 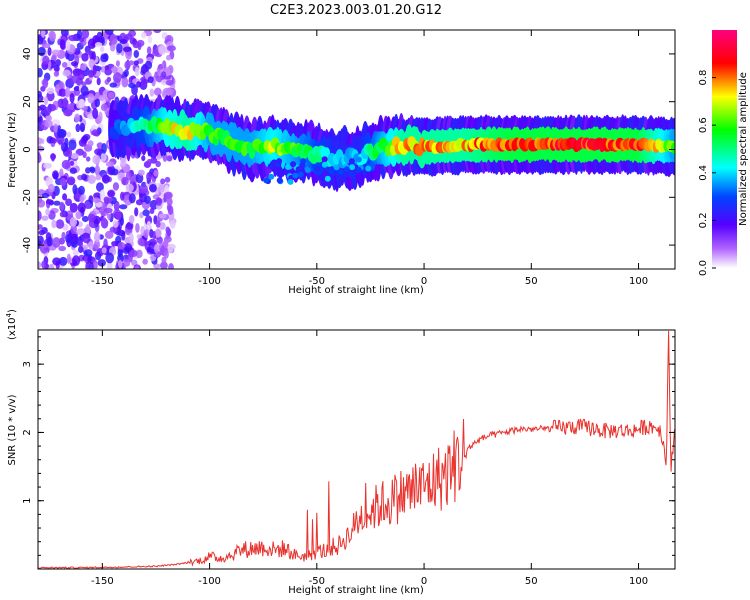 What do you see at coordinates (531, 281) in the screenshot?
I see `x-tick-label: 50` at bounding box center [531, 281].